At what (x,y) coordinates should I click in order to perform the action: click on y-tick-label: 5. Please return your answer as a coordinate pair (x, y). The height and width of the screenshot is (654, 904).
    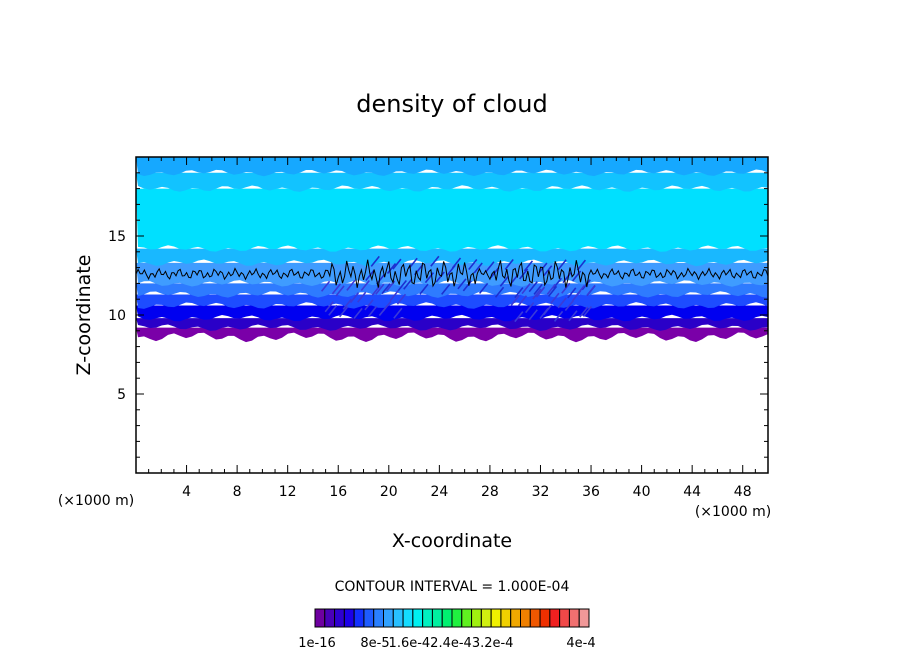
    Looking at the image, I should click on (121, 395).